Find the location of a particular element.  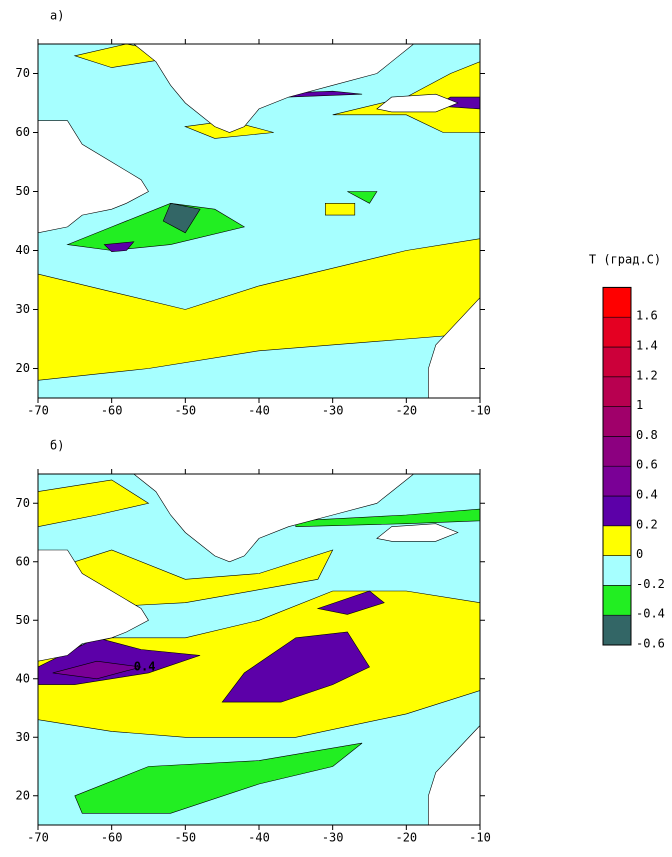

colorbar-label: 1 is located at coordinates (639, 405).